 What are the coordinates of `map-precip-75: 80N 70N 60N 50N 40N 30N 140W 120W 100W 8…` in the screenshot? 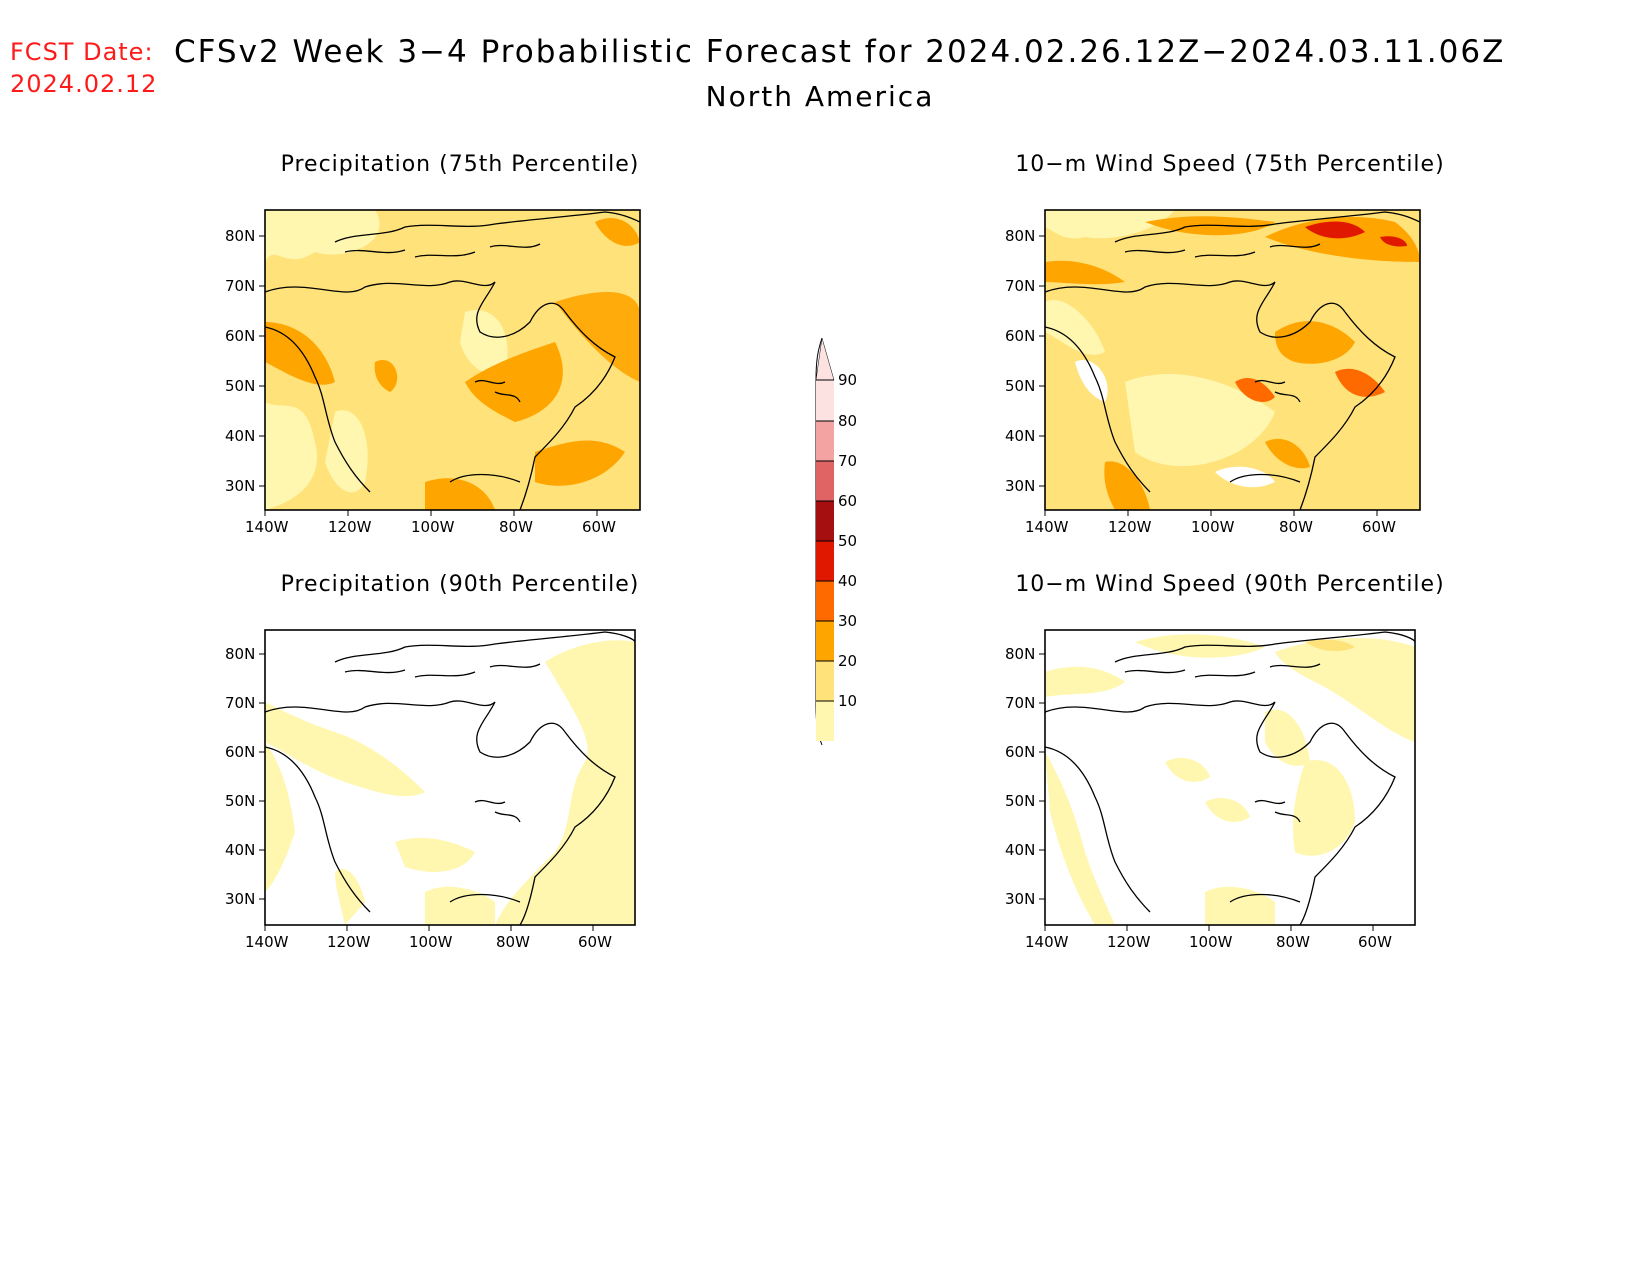 It's located at (433, 372).